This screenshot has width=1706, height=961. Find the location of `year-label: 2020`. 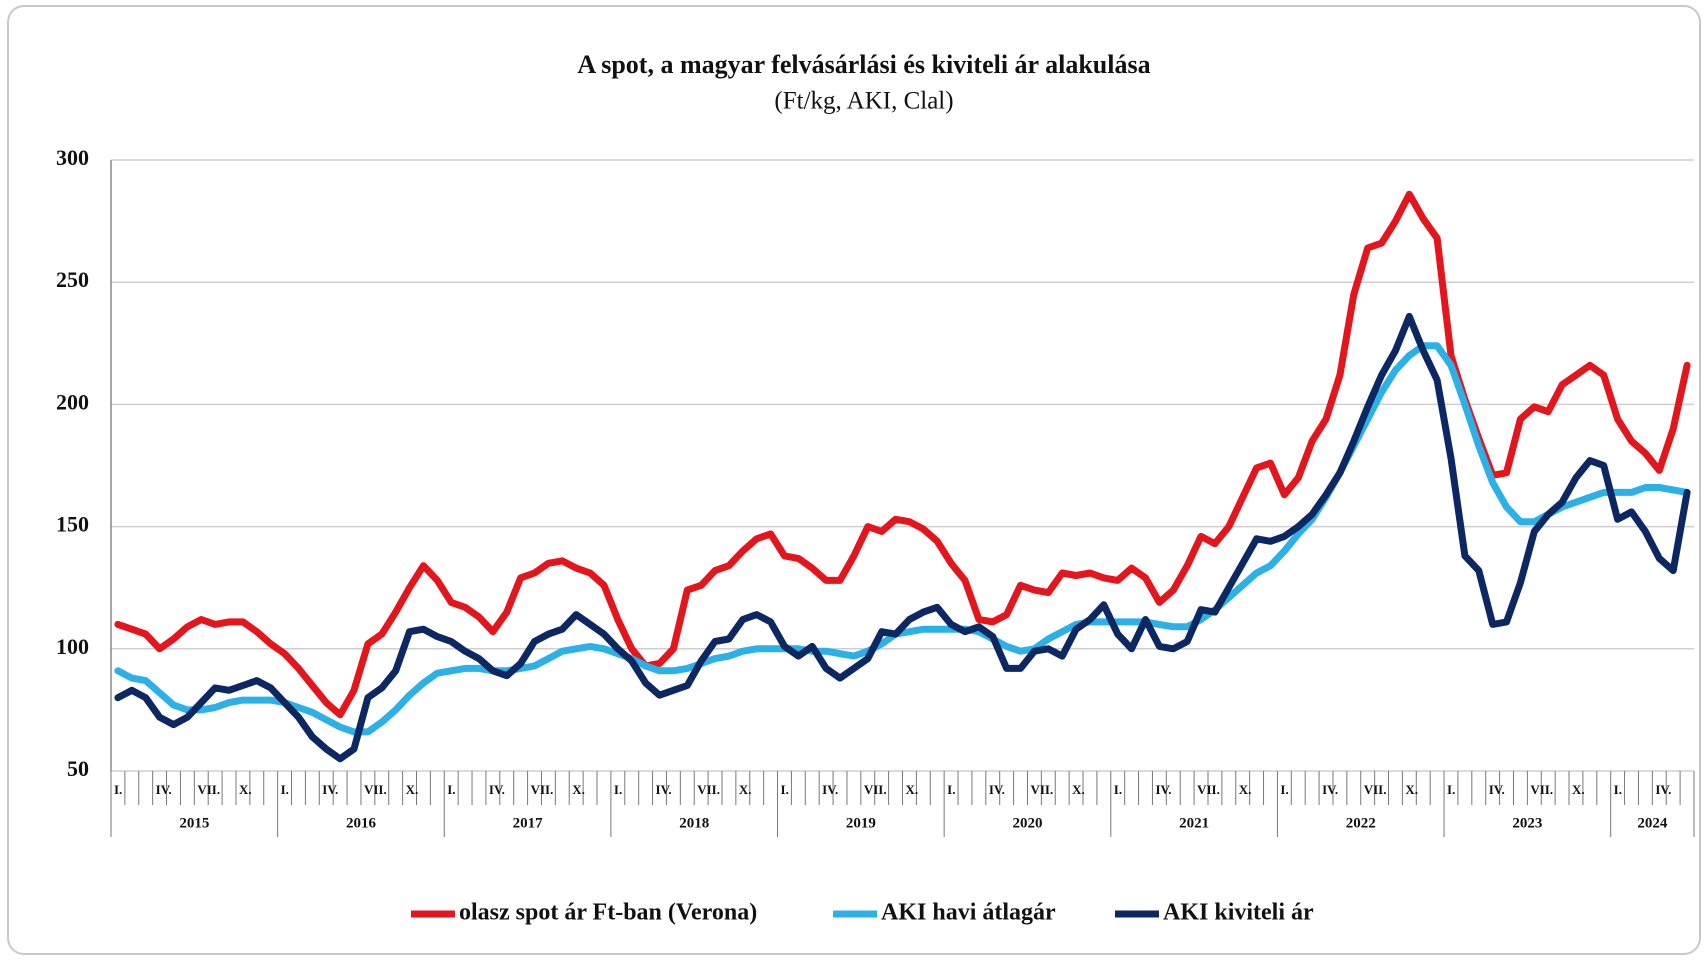

year-label: 2020 is located at coordinates (1027, 823).